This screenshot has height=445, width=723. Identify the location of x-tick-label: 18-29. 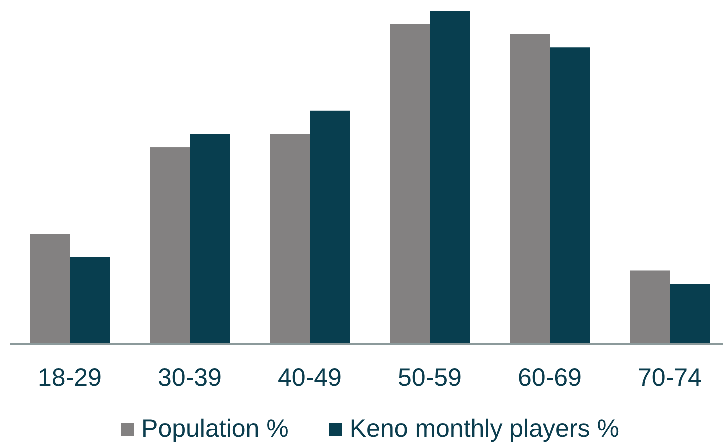
(70, 378).